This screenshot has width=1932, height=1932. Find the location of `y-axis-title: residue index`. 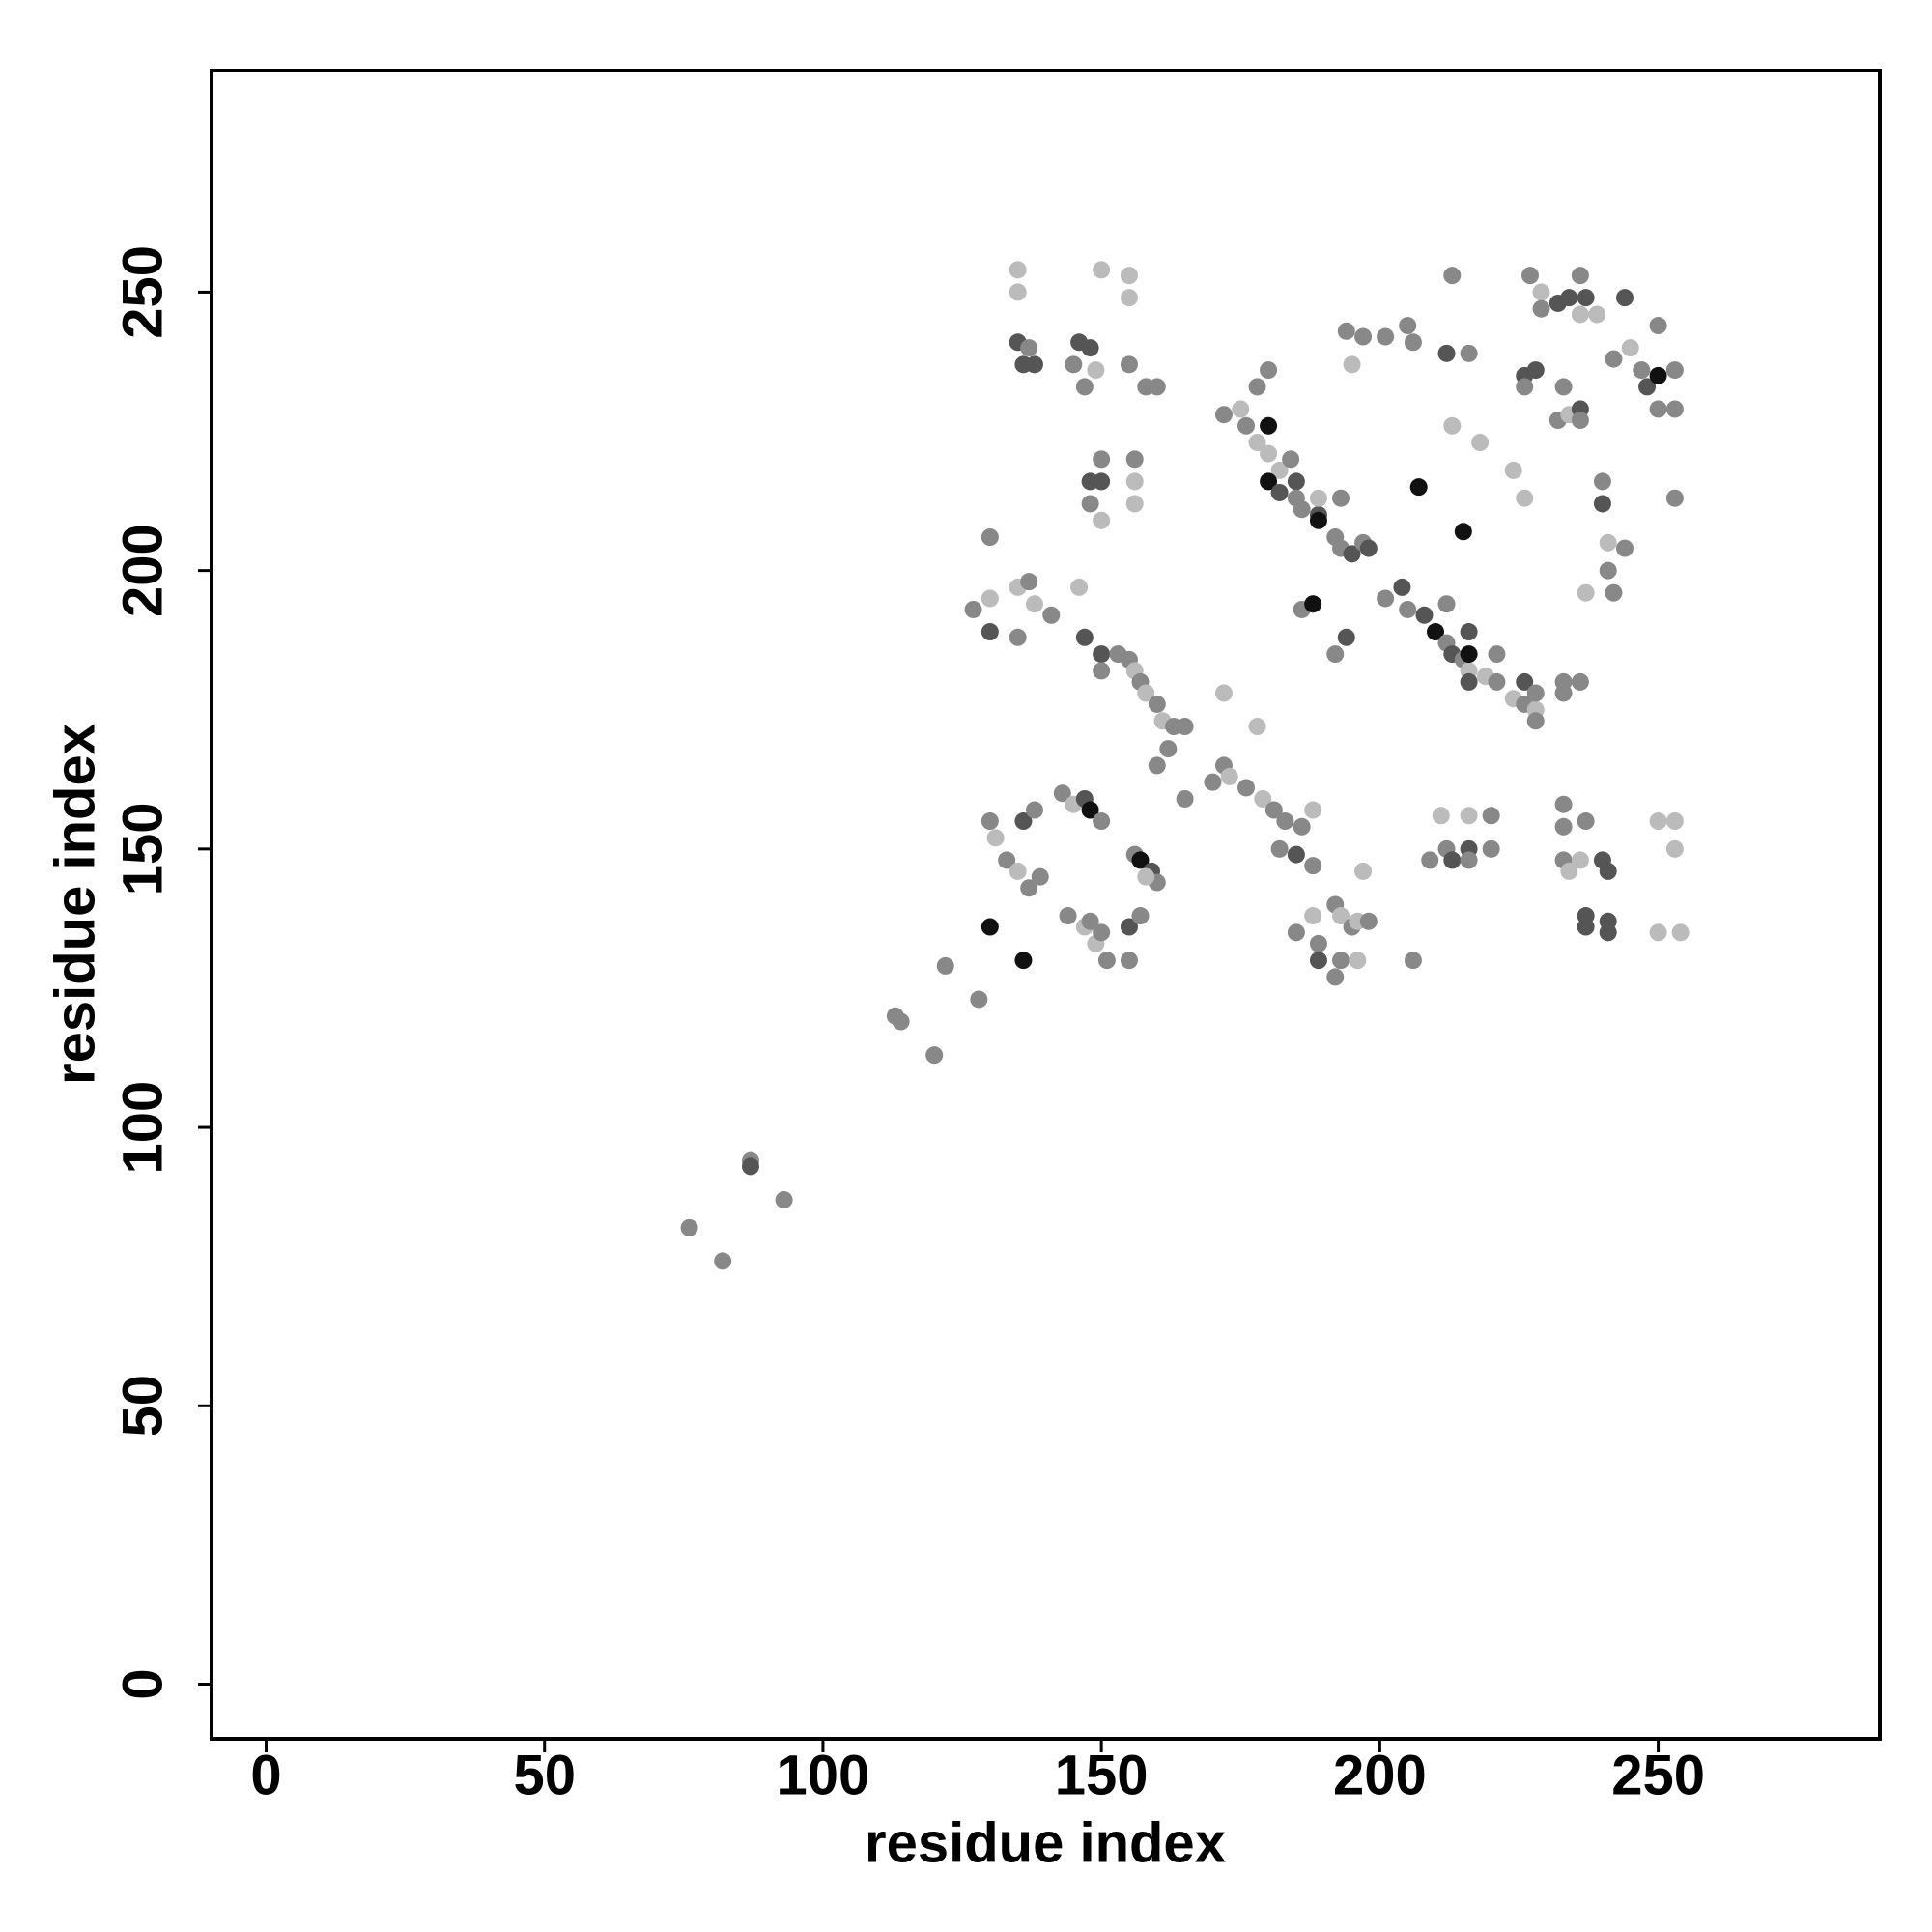

y-axis-title: residue index is located at coordinates (74, 904).